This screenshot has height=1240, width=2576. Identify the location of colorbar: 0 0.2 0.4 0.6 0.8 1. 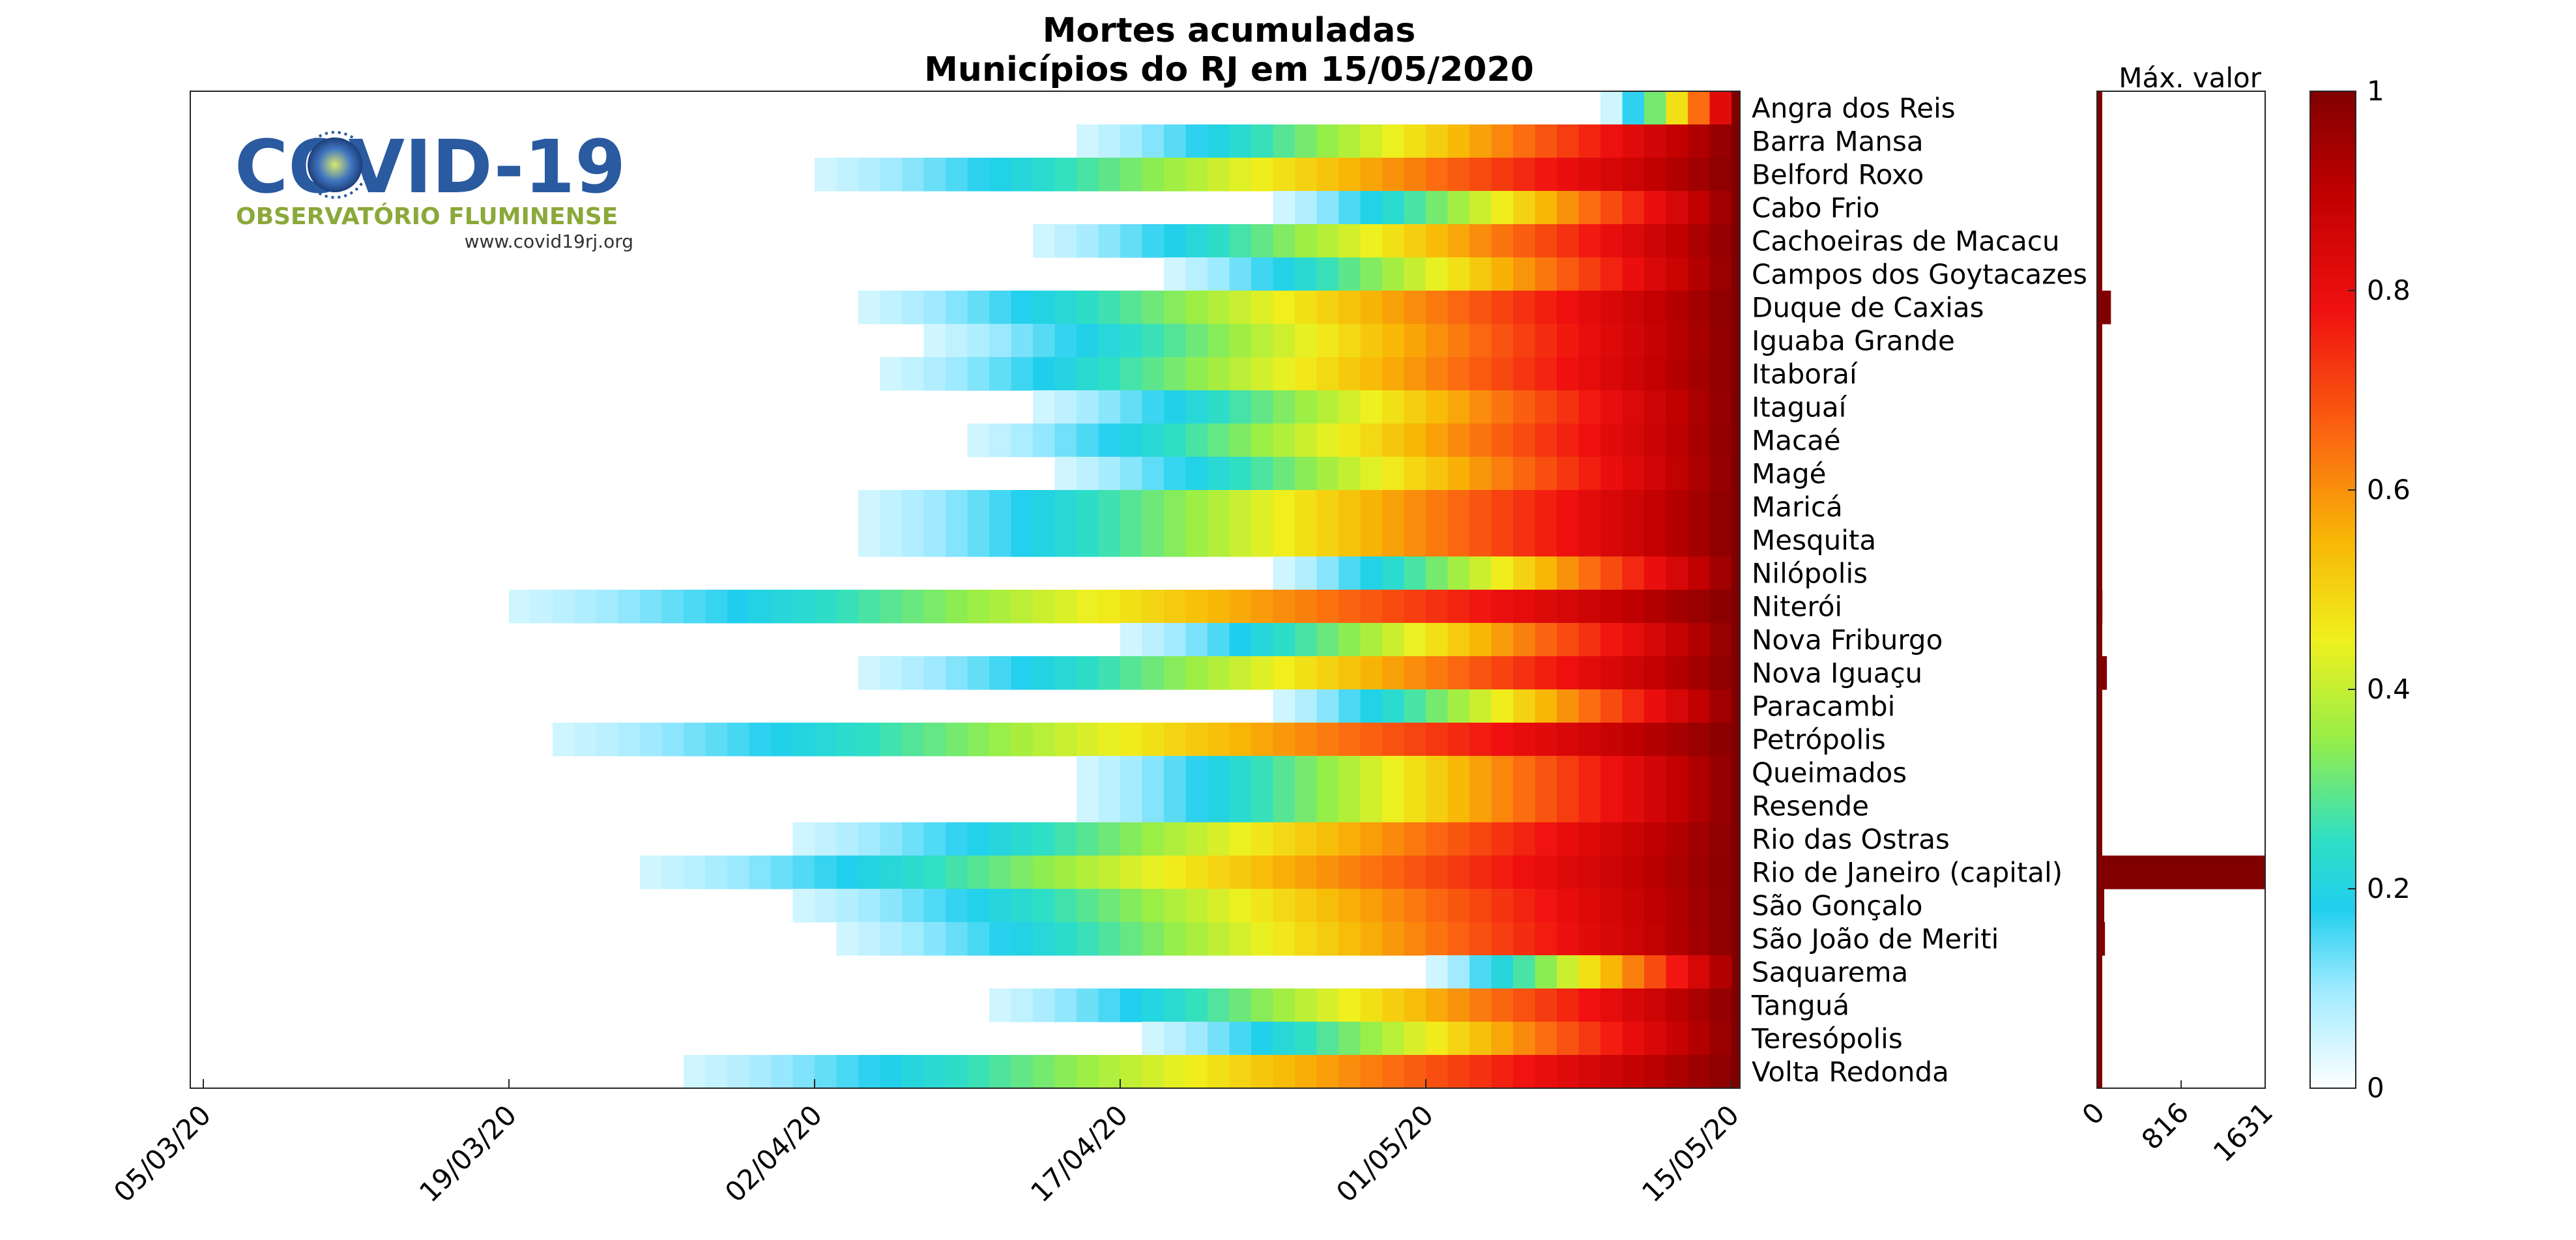
(2359, 589).